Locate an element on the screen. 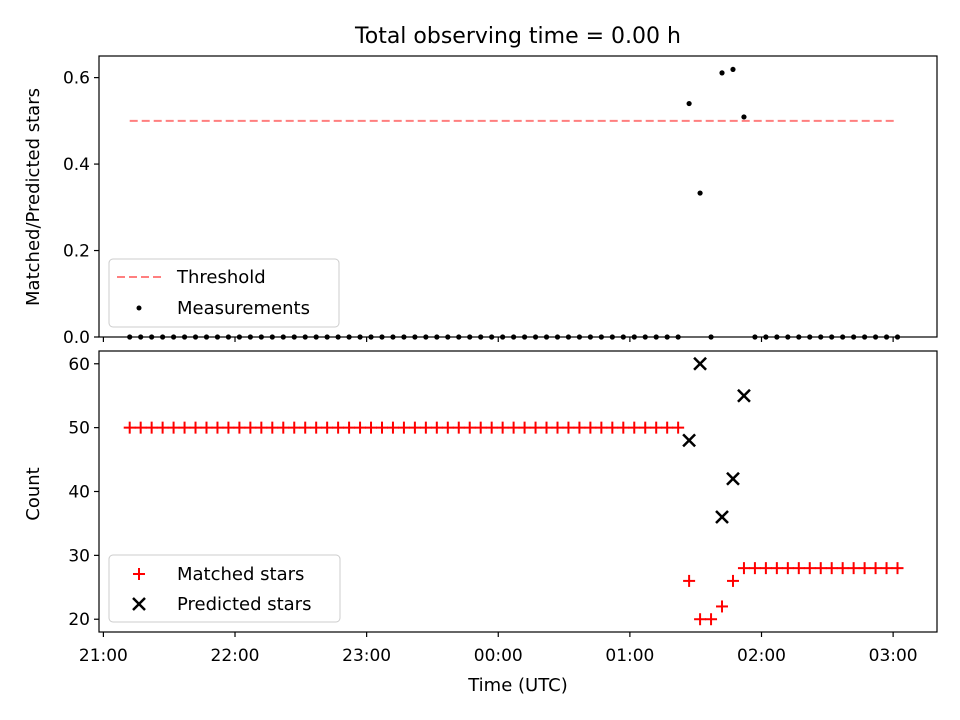  top-y-axis: 0.0 0.2 0.4 0.6 is located at coordinates (81, 208).